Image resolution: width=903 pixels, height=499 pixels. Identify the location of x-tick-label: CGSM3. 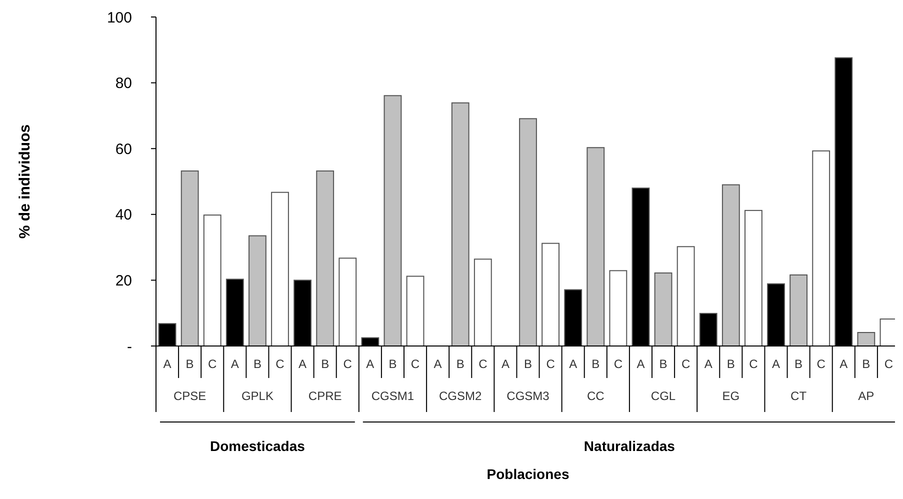
(528, 396).